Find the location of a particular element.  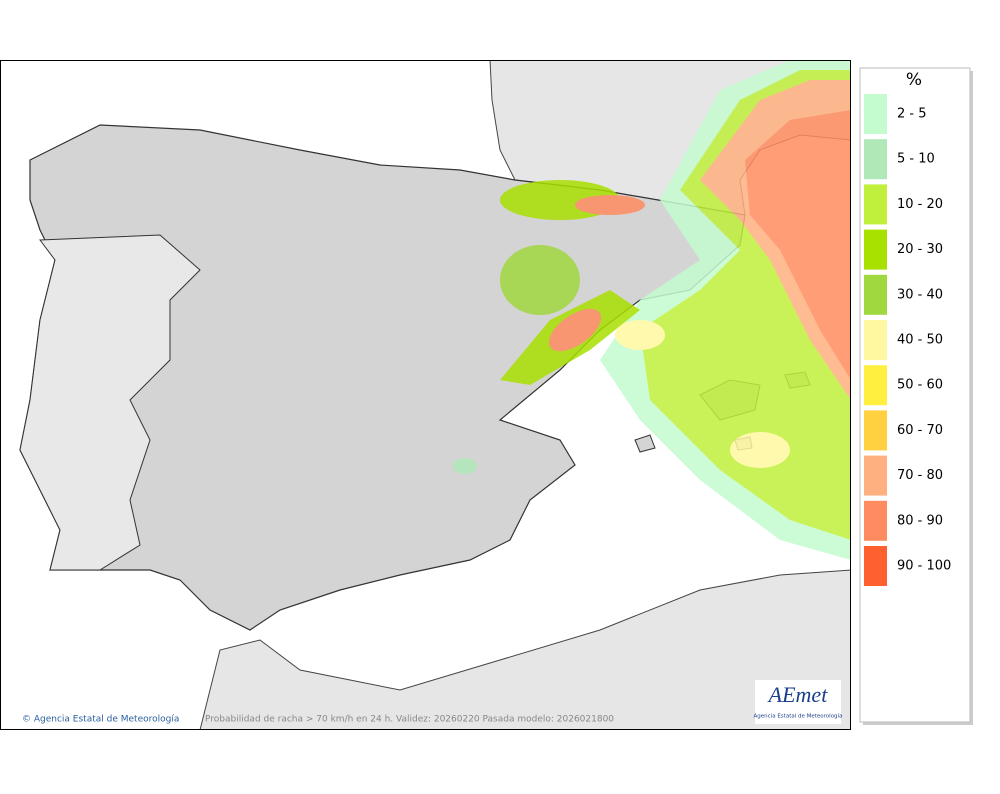

logo: AEmet is located at coordinates (798, 694).